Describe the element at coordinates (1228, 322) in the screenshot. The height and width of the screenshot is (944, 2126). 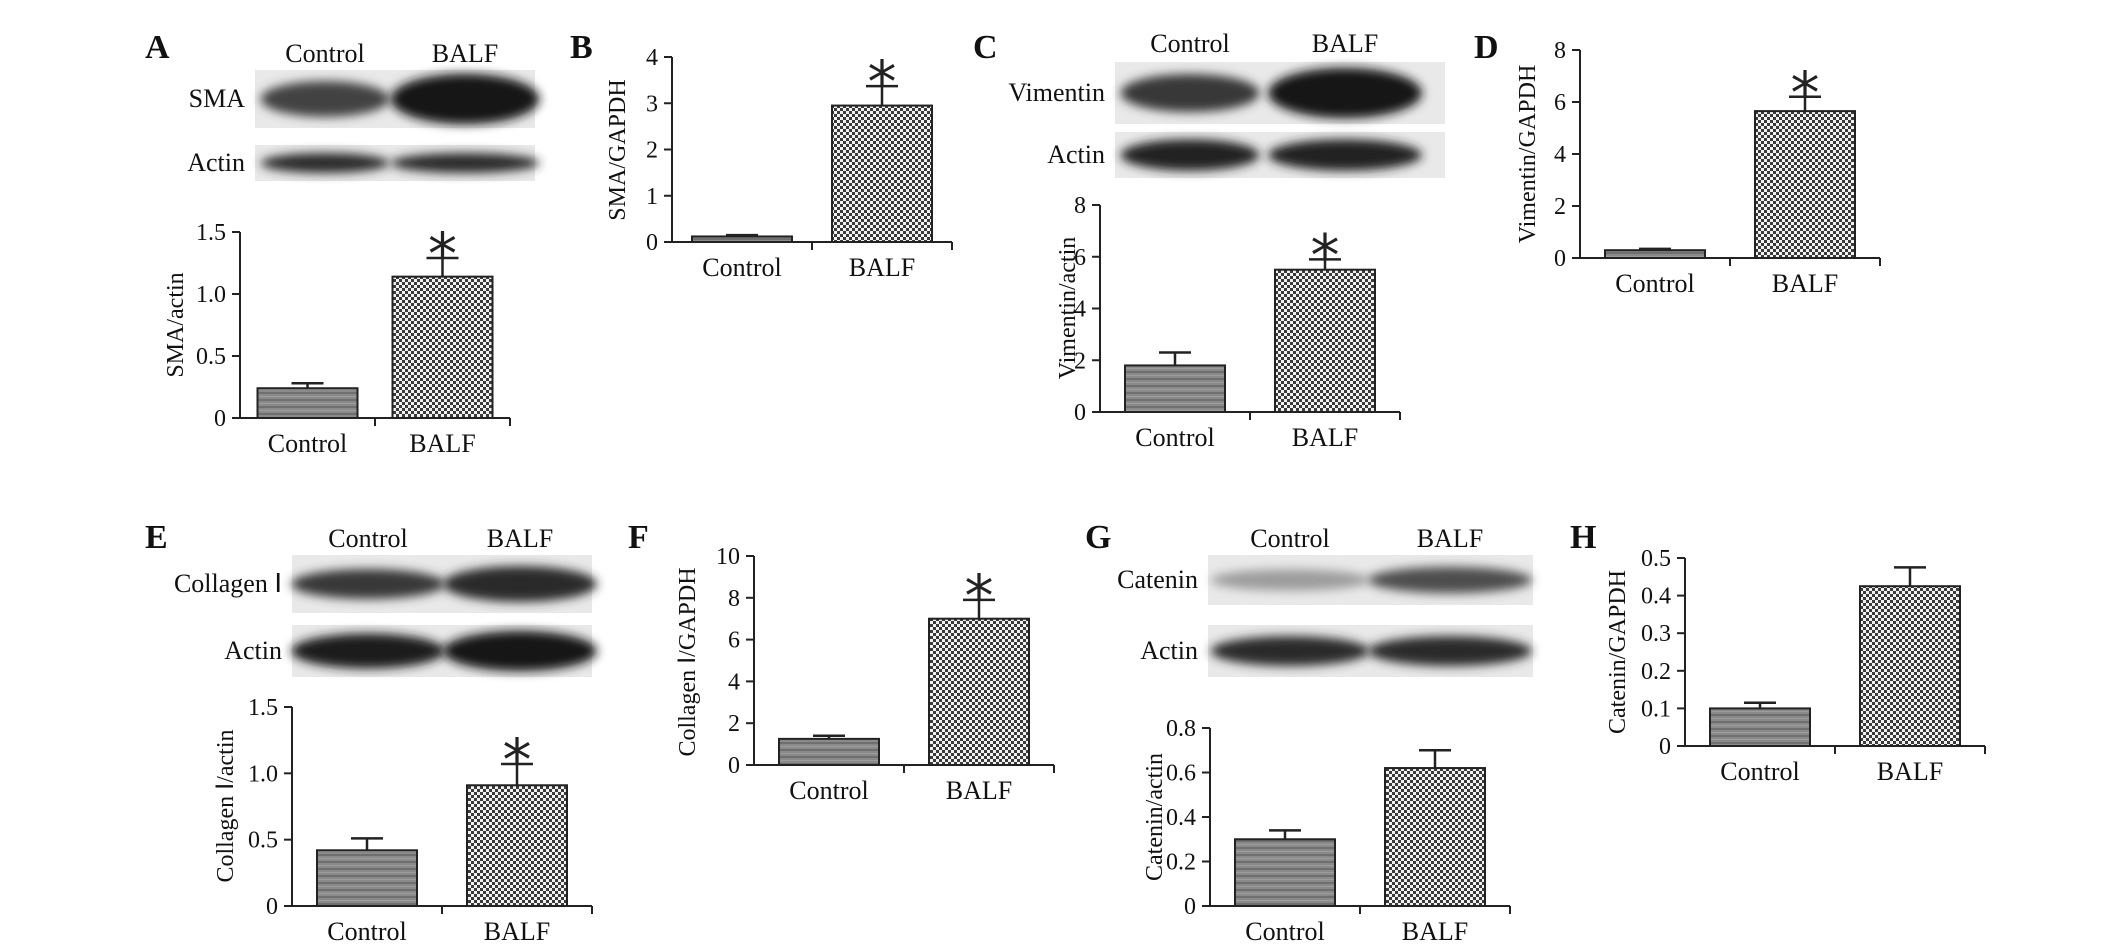
I see `chart-c: 0 2 4 6 8 Control BALF * Vimentin/actin` at that location.